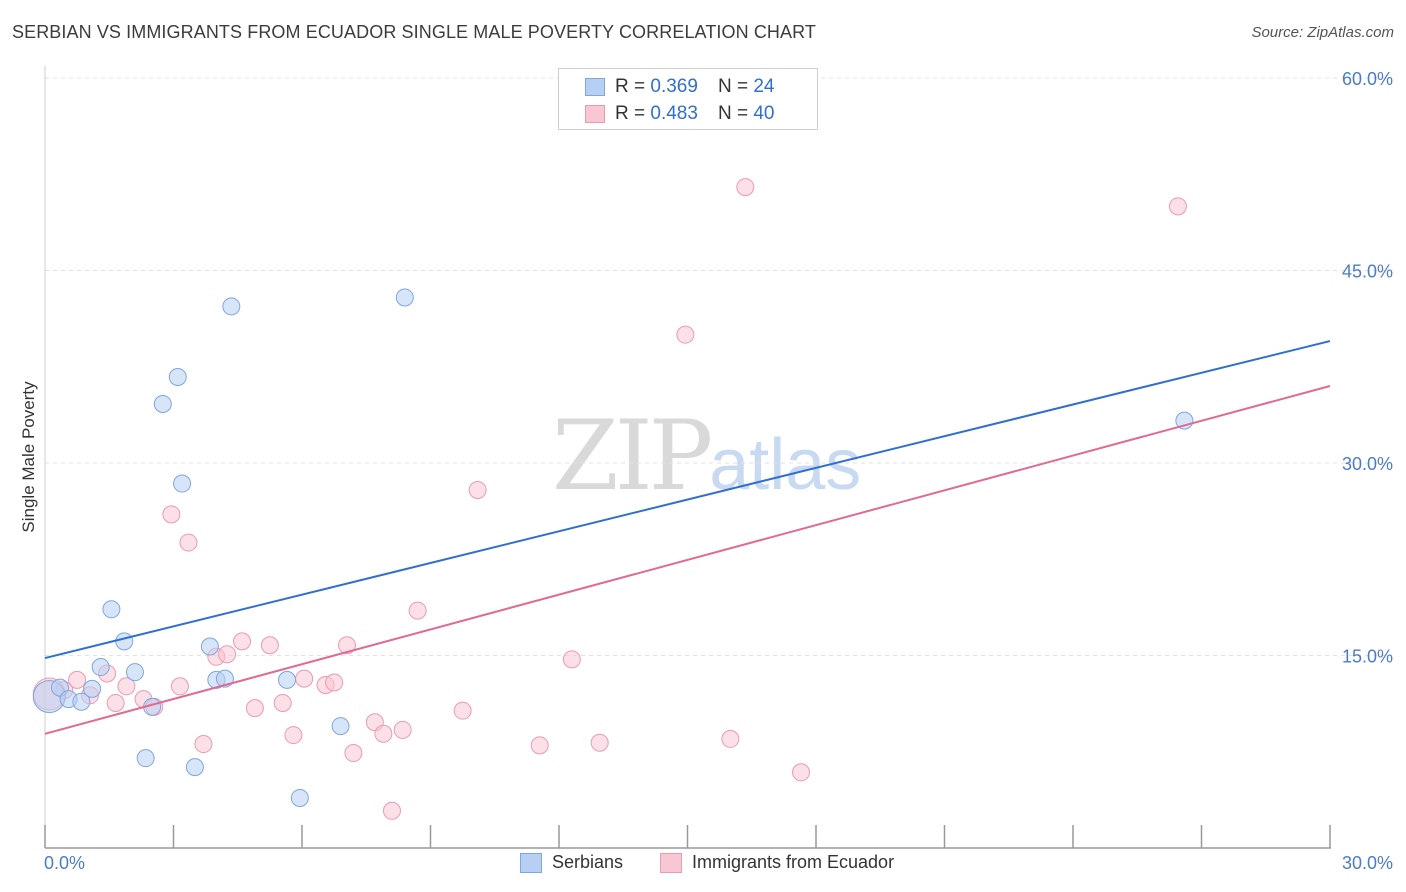 The height and width of the screenshot is (892, 1406). I want to click on y-tick-label: 30.0%, so click(1367, 464).